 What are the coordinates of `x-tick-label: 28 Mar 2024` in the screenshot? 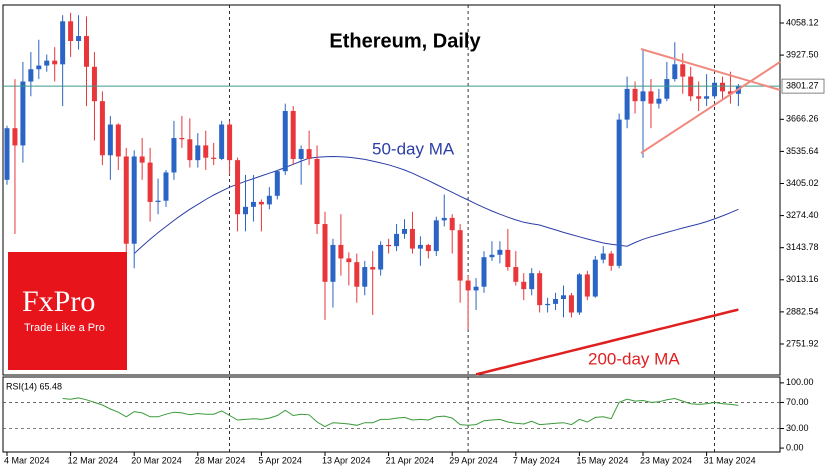 It's located at (220, 460).